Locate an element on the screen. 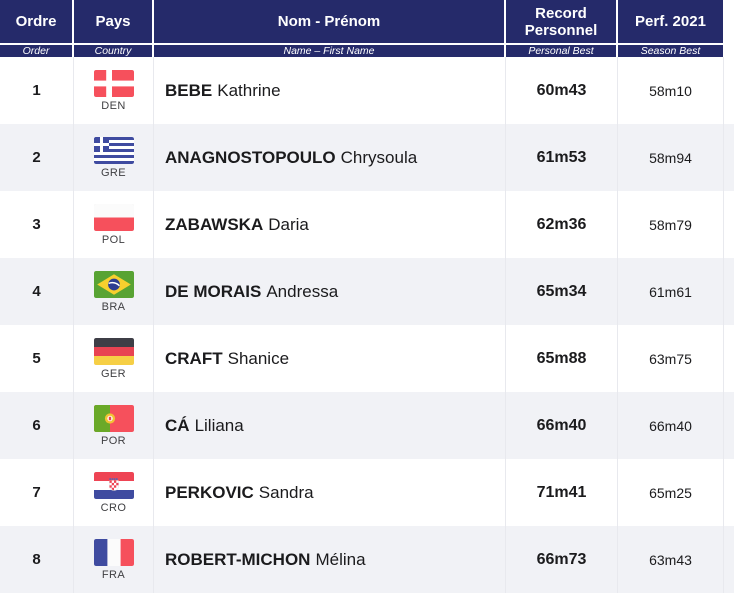 This screenshot has height=600, width=734. personal-best-value: 66m40 is located at coordinates (561, 425).